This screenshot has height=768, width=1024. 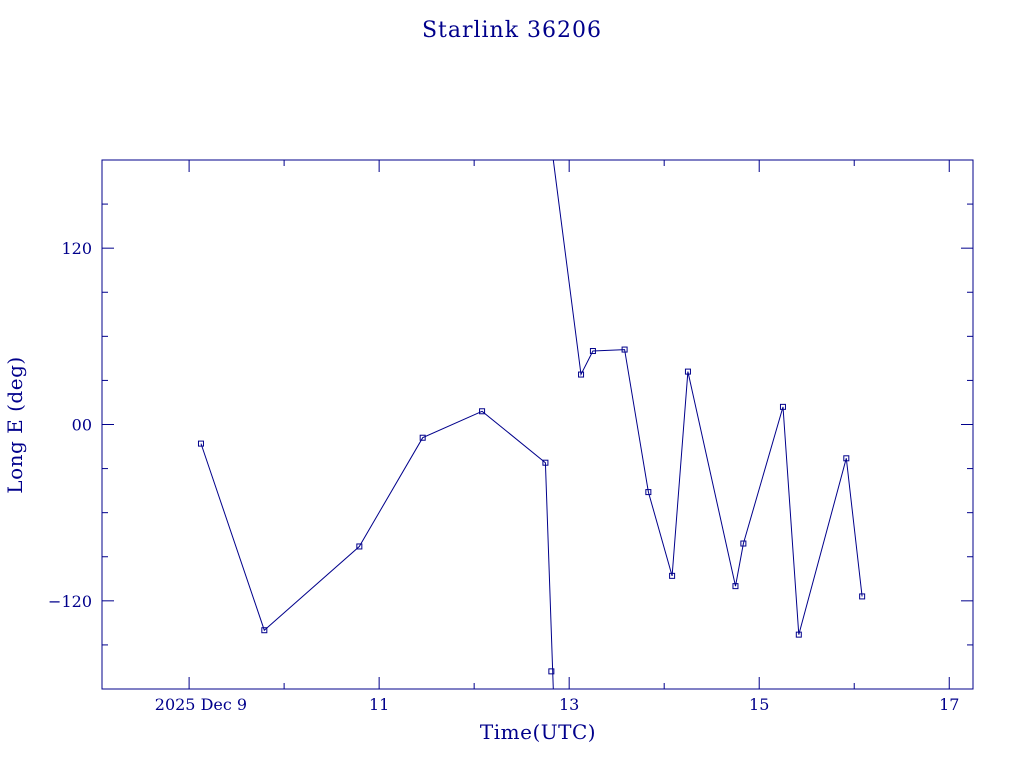 What do you see at coordinates (569, 704) in the screenshot?
I see `x-tick-label: 13` at bounding box center [569, 704].